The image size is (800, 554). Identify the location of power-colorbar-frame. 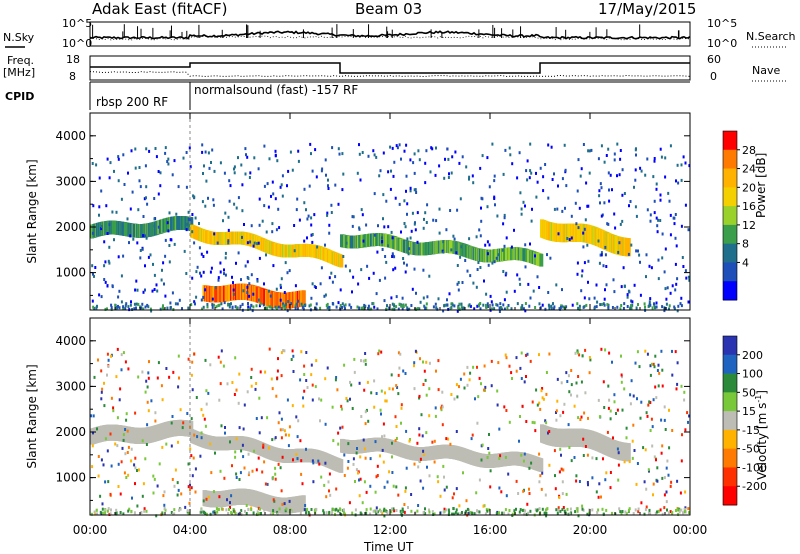
(730, 215).